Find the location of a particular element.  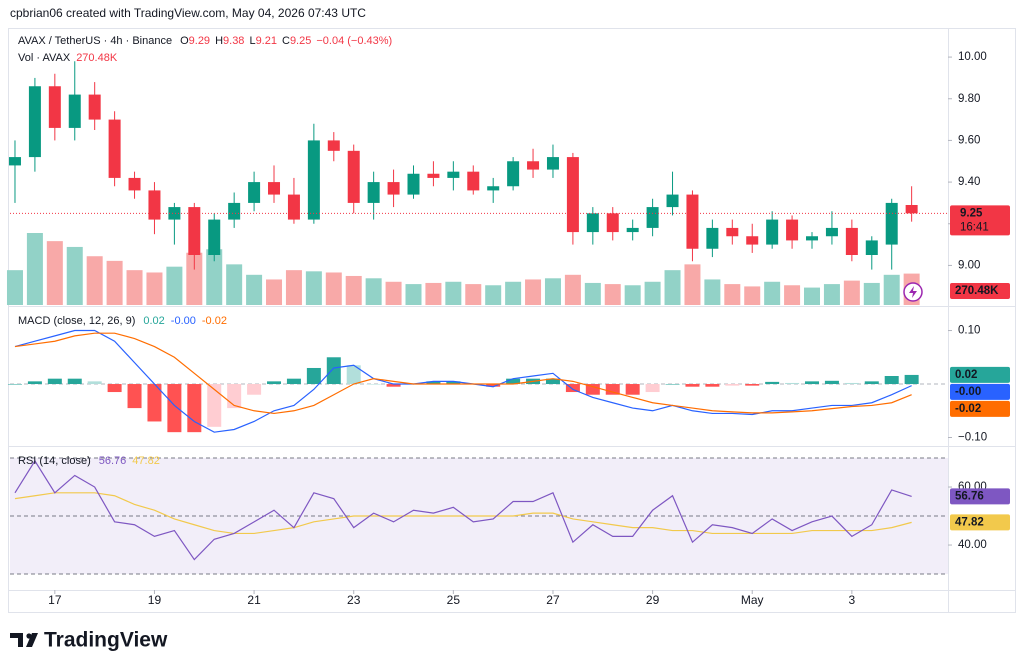

ohlc-prefix: C is located at coordinates (286, 41).